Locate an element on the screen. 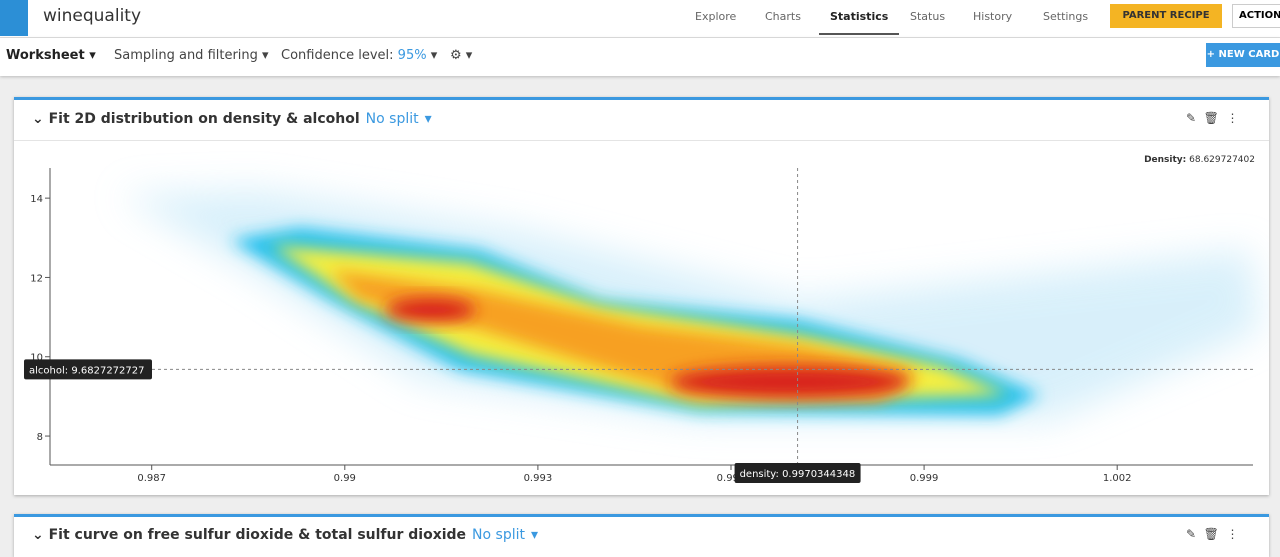 The image size is (1280, 557). y-tooltip: alcohol: 9.6827272727 is located at coordinates (88, 369).